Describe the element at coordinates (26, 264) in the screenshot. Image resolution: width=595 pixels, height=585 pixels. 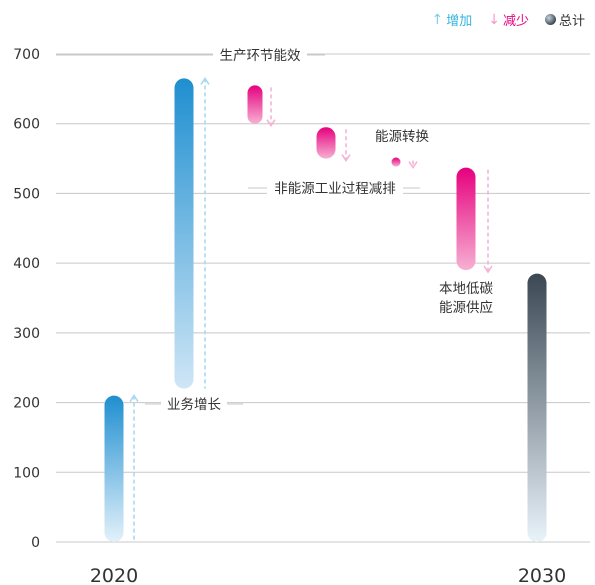
I see `y-tick-label: 400` at that location.